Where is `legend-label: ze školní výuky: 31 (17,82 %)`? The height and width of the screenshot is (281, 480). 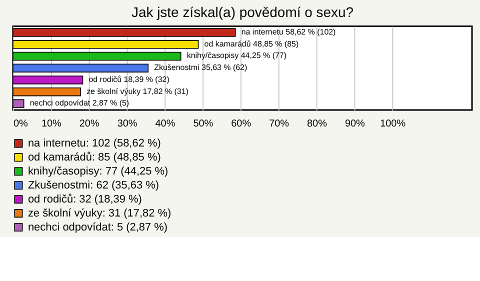 legend-label: ze školní výuky: 31 (17,82 %) is located at coordinates (100, 213).